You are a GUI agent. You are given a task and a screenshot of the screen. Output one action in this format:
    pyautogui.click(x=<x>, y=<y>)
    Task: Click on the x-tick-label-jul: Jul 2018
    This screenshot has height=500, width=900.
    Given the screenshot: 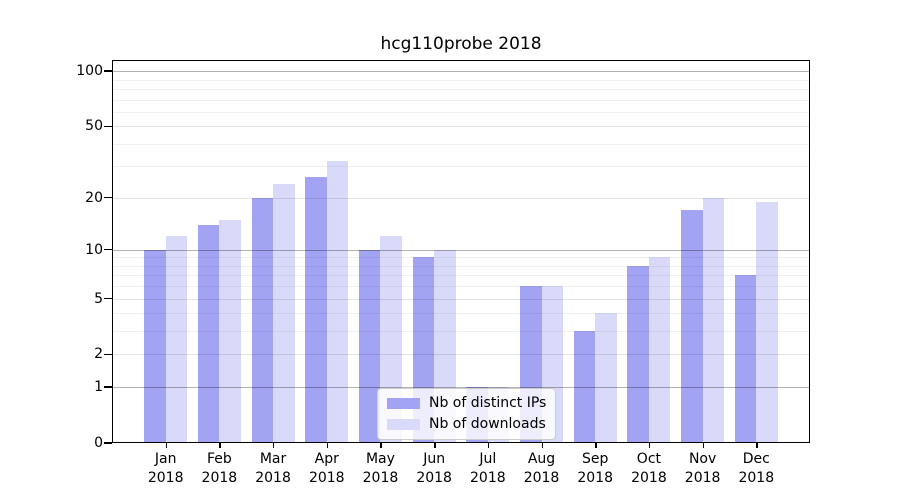 What is the action you would take?
    pyautogui.click(x=488, y=468)
    